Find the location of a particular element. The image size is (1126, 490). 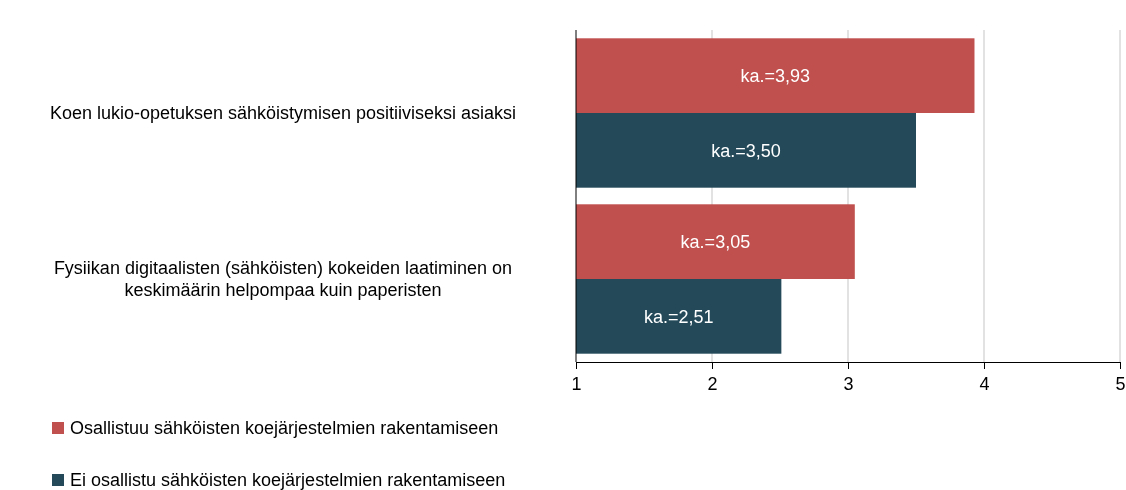

x-tick-label: 4 is located at coordinates (984, 384).